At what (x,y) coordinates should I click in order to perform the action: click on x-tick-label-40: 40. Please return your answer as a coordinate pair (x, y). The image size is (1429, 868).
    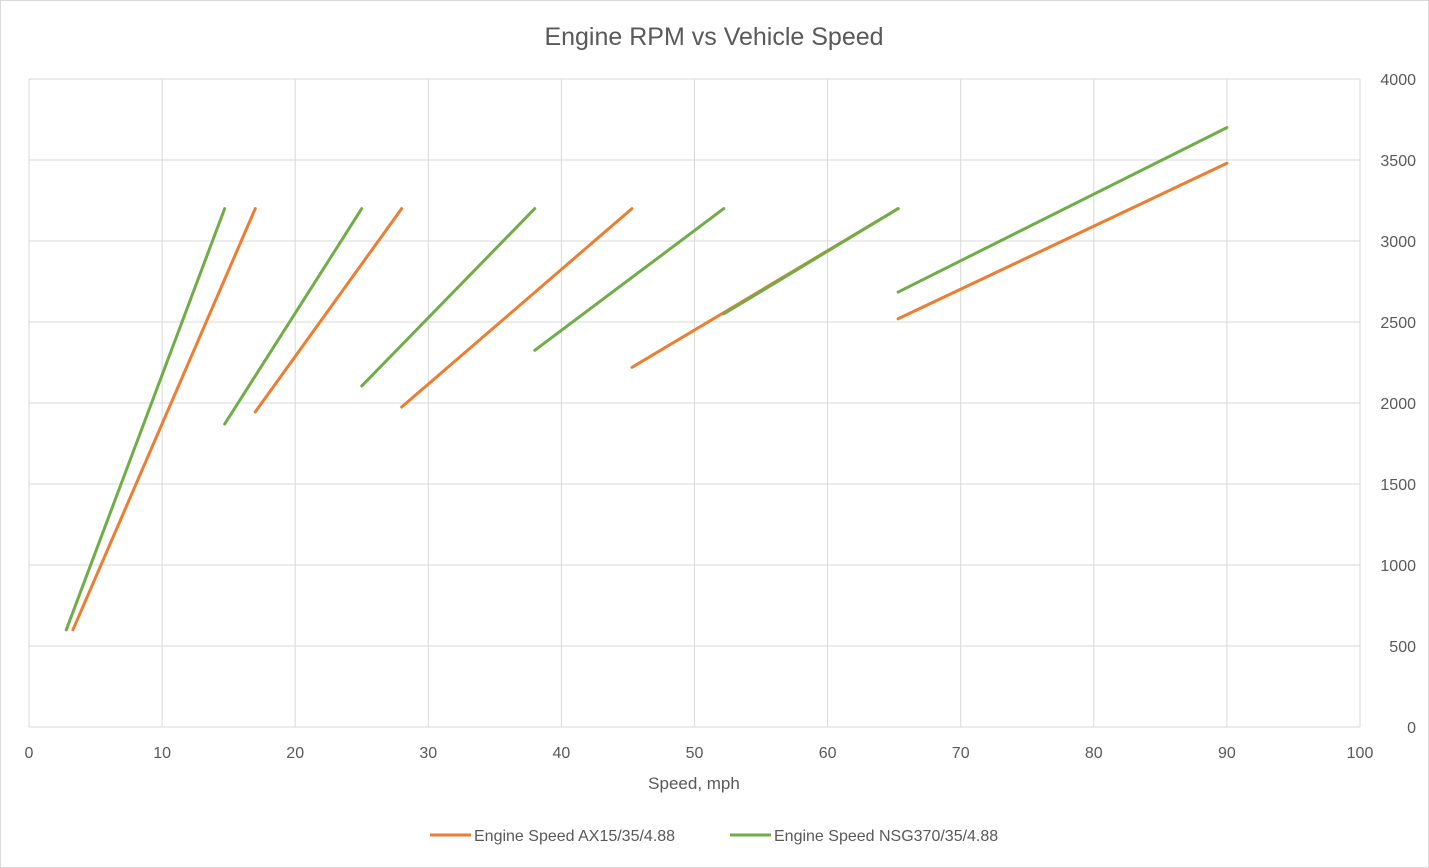
    Looking at the image, I should click on (562, 753).